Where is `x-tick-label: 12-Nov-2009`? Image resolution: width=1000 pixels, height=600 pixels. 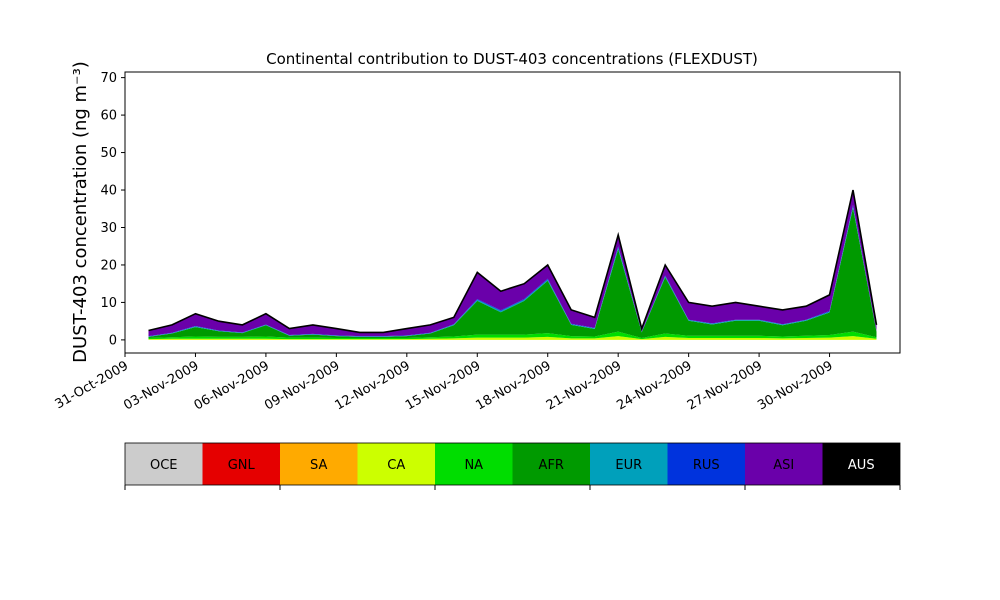
x-tick-label: 12-Nov-2009 is located at coordinates (373, 385).